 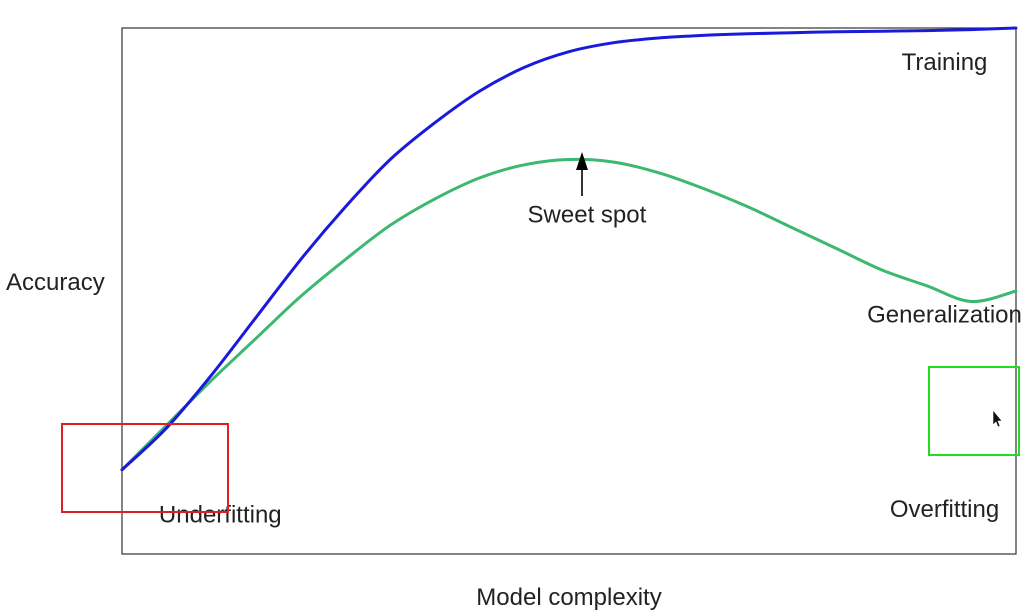 What do you see at coordinates (568, 597) in the screenshot?
I see `x-axis-label: Model complexity` at bounding box center [568, 597].